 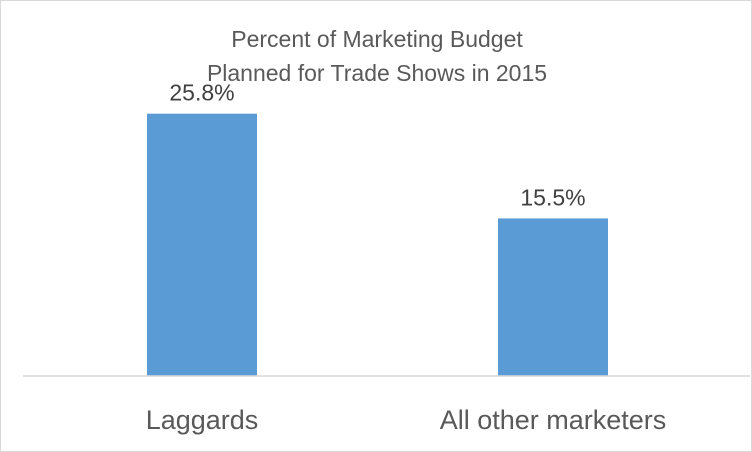 What do you see at coordinates (377, 39) in the screenshot?
I see `chart-title-line-1: Percent of Marketing Budget` at bounding box center [377, 39].